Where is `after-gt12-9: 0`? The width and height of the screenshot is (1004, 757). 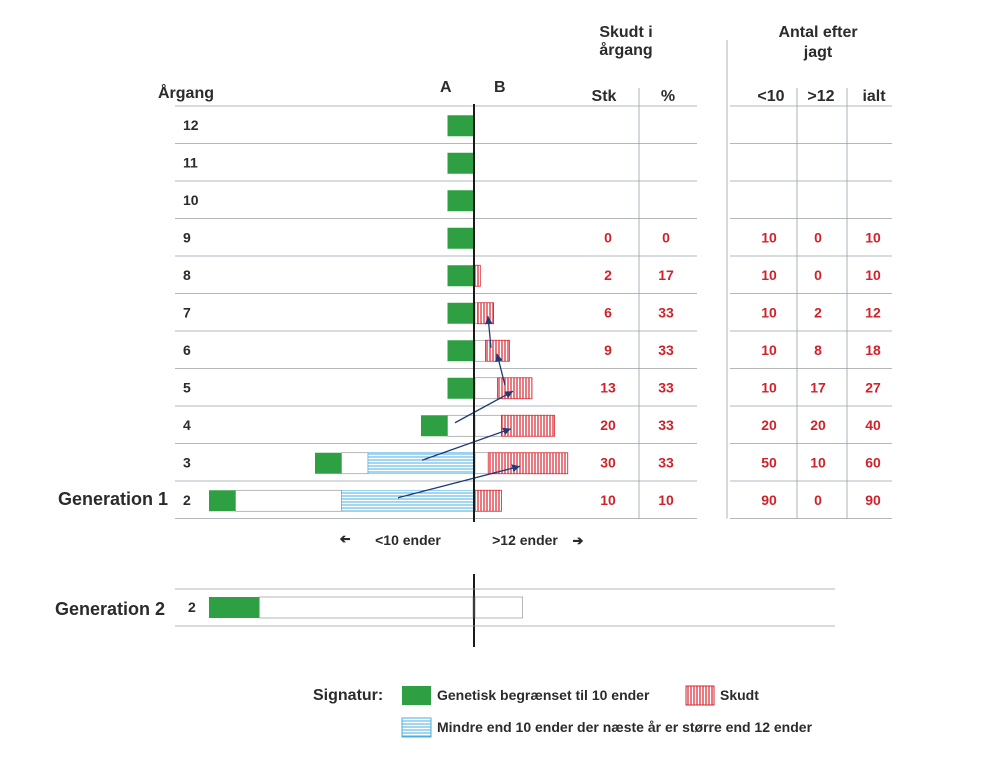
after-gt12-9: 0 is located at coordinates (818, 237).